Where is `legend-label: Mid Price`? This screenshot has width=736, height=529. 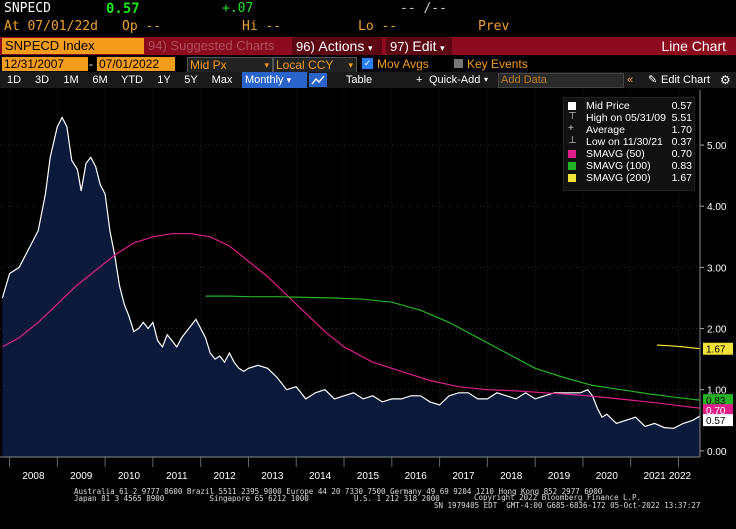
legend-label: Mid Price is located at coordinates (608, 106).